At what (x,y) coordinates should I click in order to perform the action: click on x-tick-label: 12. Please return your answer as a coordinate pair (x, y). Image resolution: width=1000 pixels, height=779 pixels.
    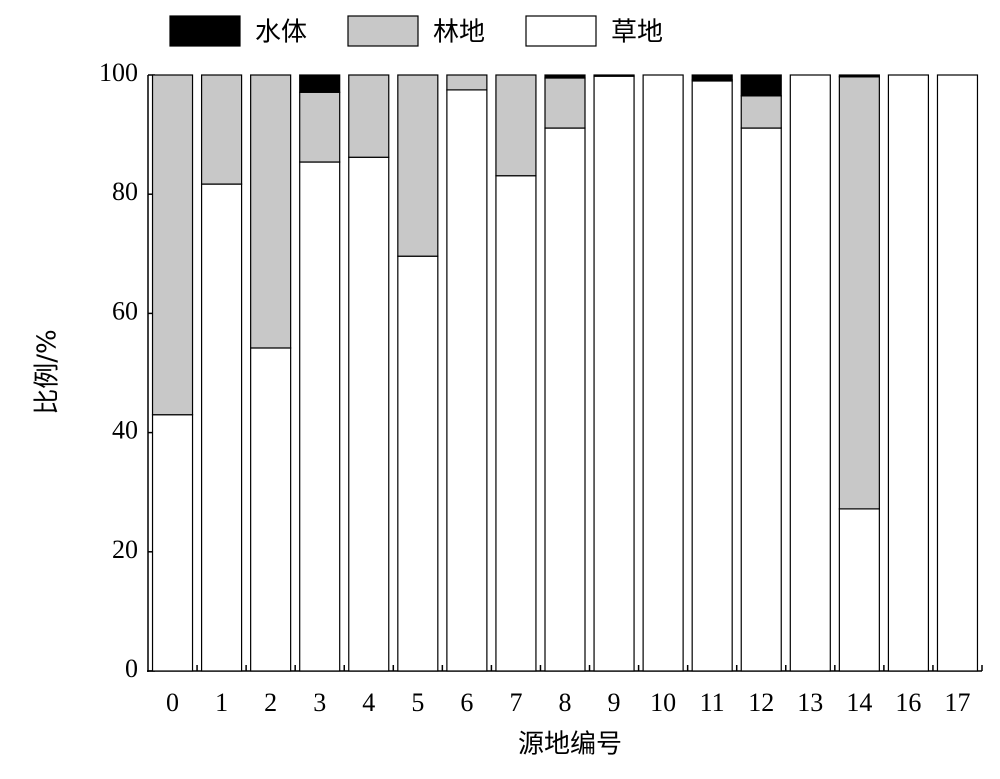
    Looking at the image, I should click on (761, 702).